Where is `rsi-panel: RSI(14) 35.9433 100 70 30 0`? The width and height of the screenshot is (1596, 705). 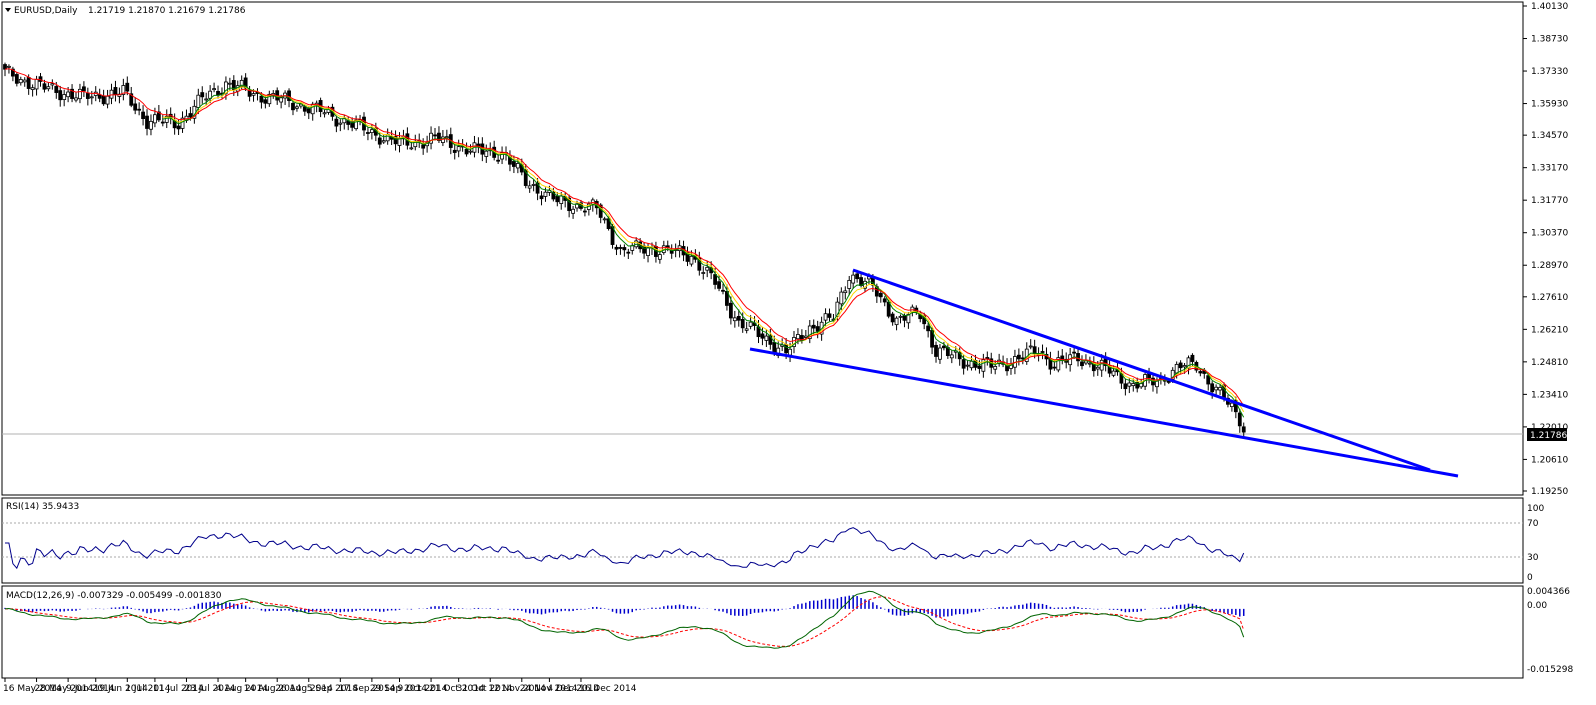
rsi-panel: RSI(14) 35.9433 100 70 30 0 is located at coordinates (772, 540).